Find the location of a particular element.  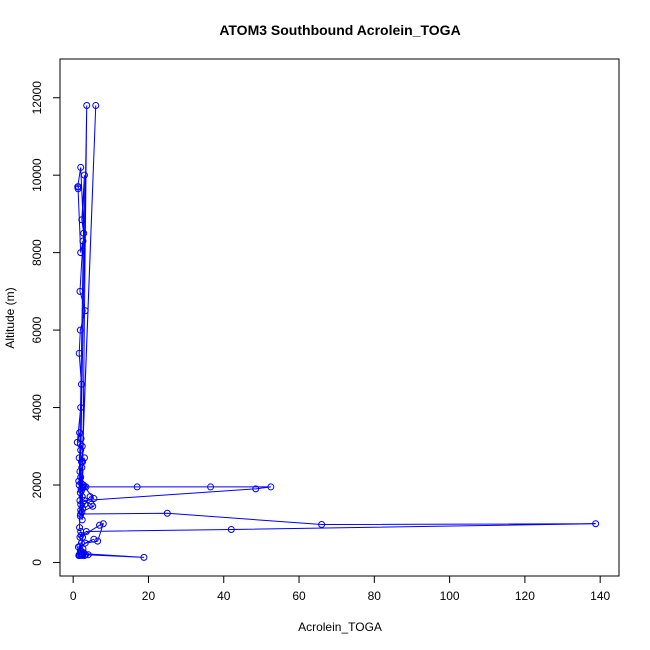

x-axis-label: Acrolein_TOGA is located at coordinates (340, 627).